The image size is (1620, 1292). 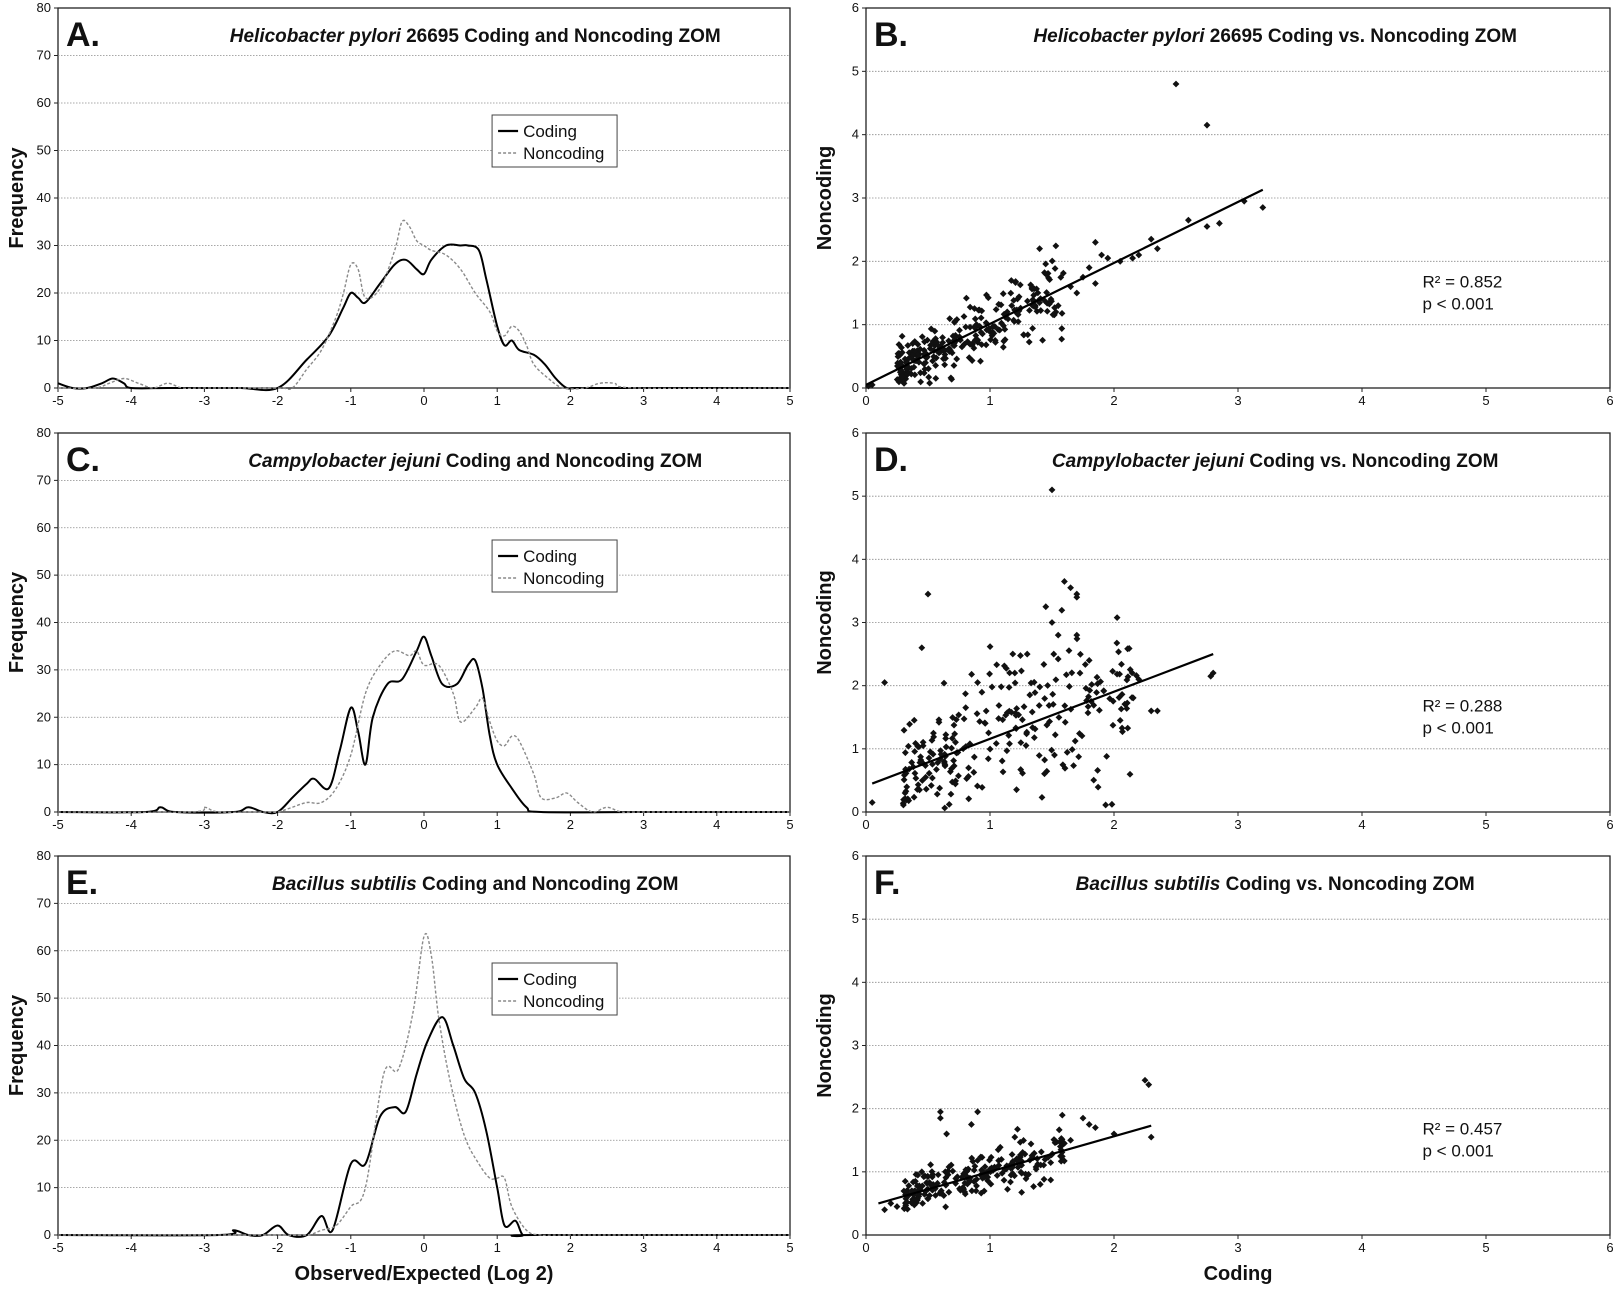 What do you see at coordinates (424, 1274) in the screenshot?
I see `x-axis-label: Observed/Expected (Log 2)` at bounding box center [424, 1274].